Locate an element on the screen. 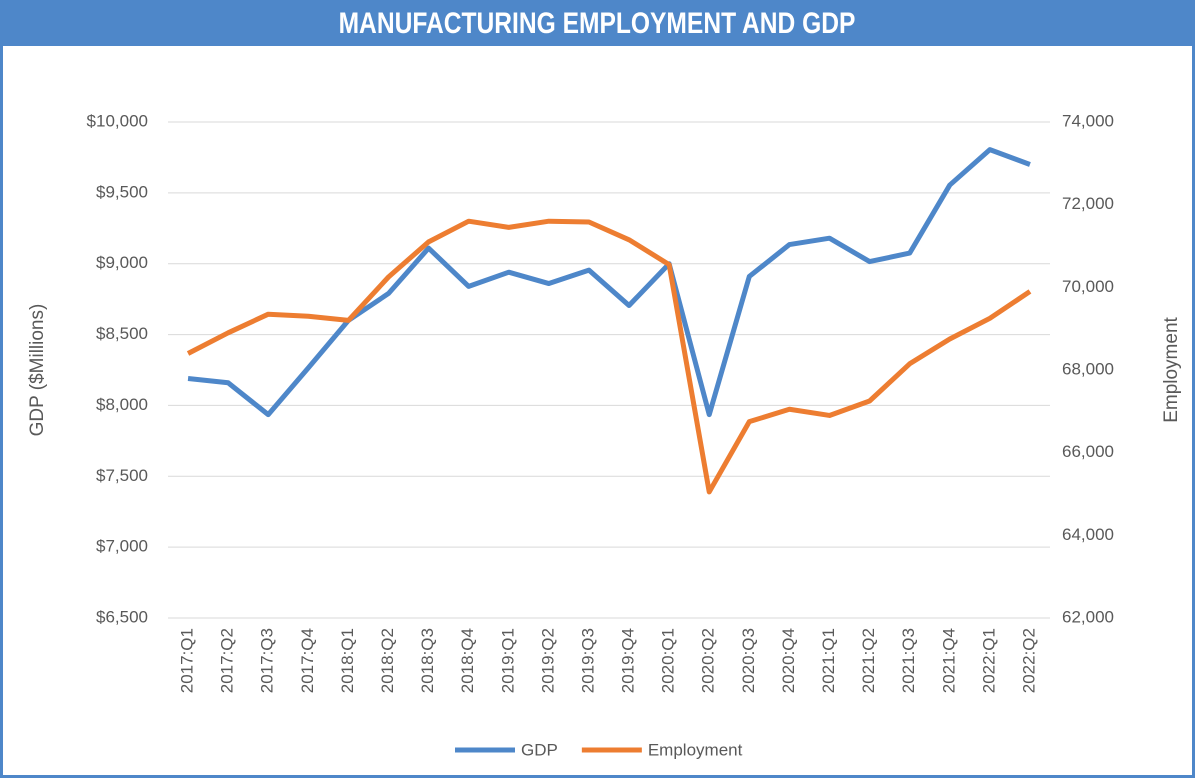  x-tick-label: 2021:Q2 is located at coordinates (868, 660).